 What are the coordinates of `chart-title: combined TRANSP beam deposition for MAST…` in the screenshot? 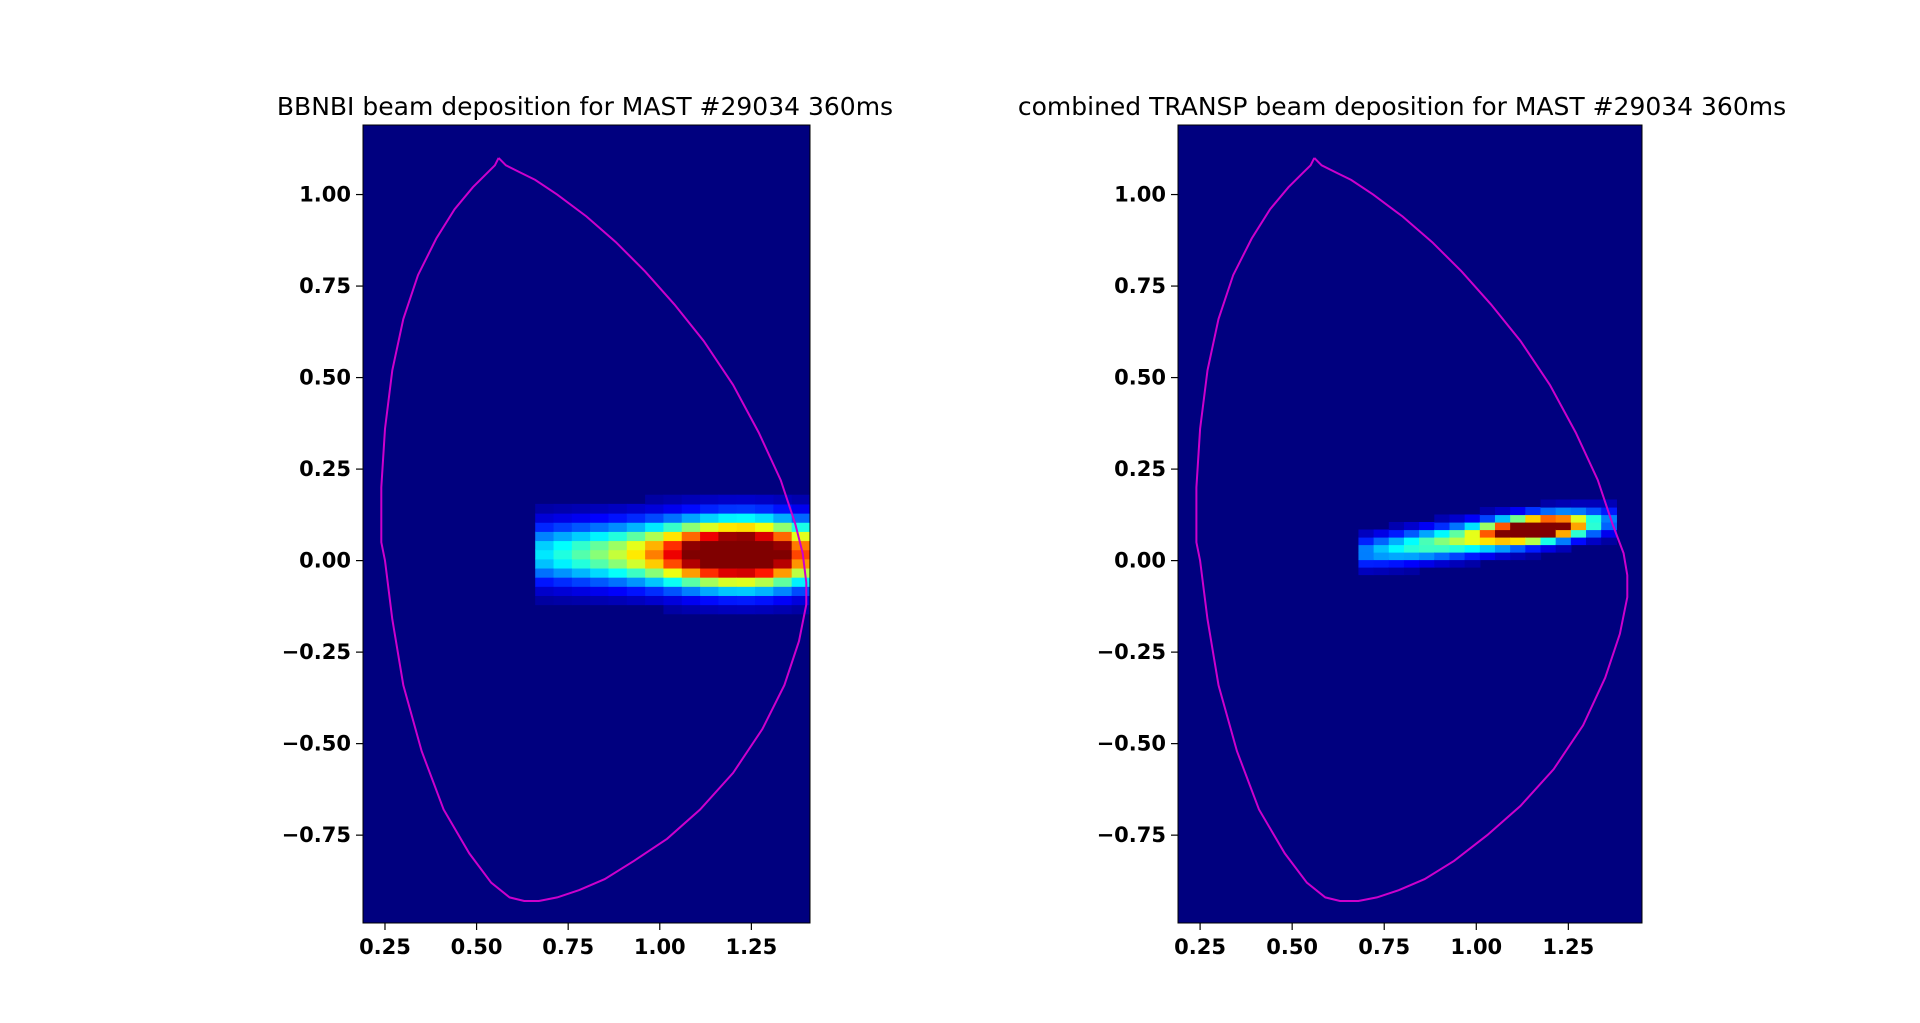 It's located at (1402, 106).